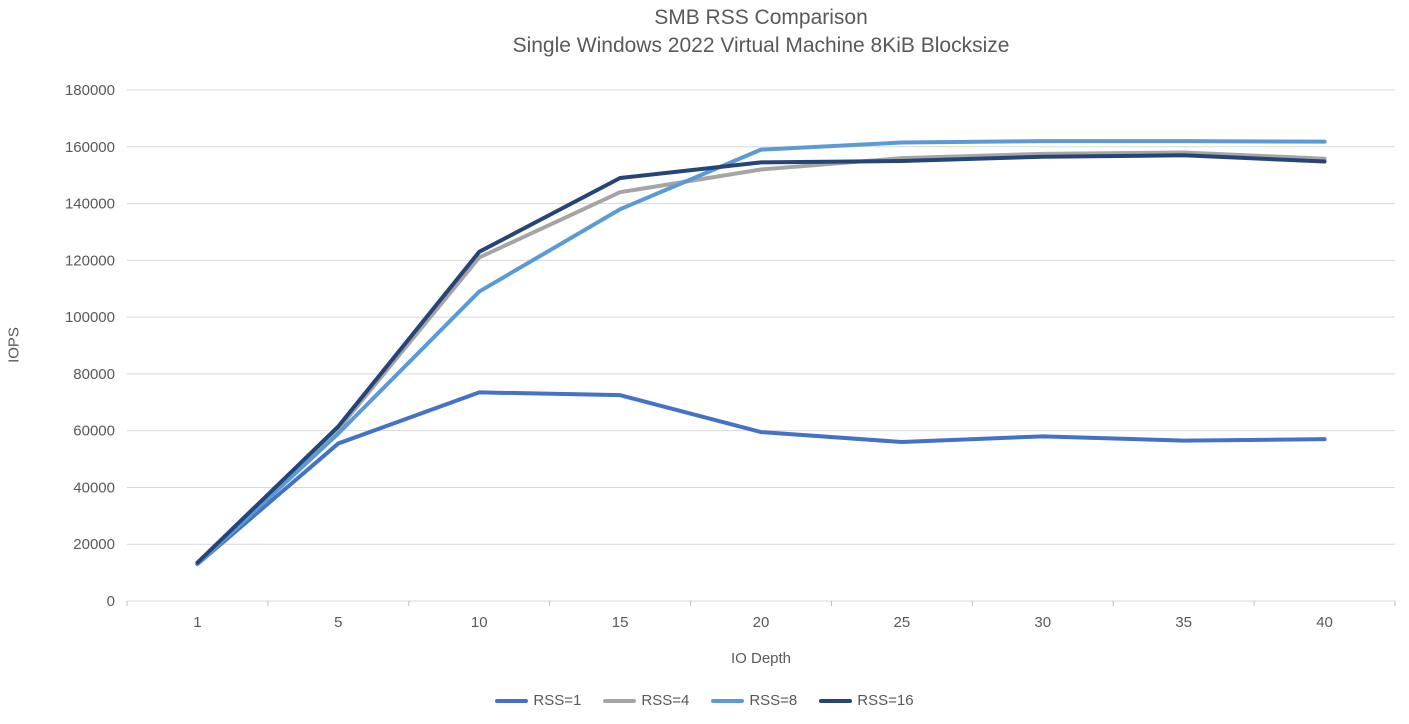 The width and height of the screenshot is (1409, 724). What do you see at coordinates (773, 700) in the screenshot?
I see `legend-label: RSS=8` at bounding box center [773, 700].